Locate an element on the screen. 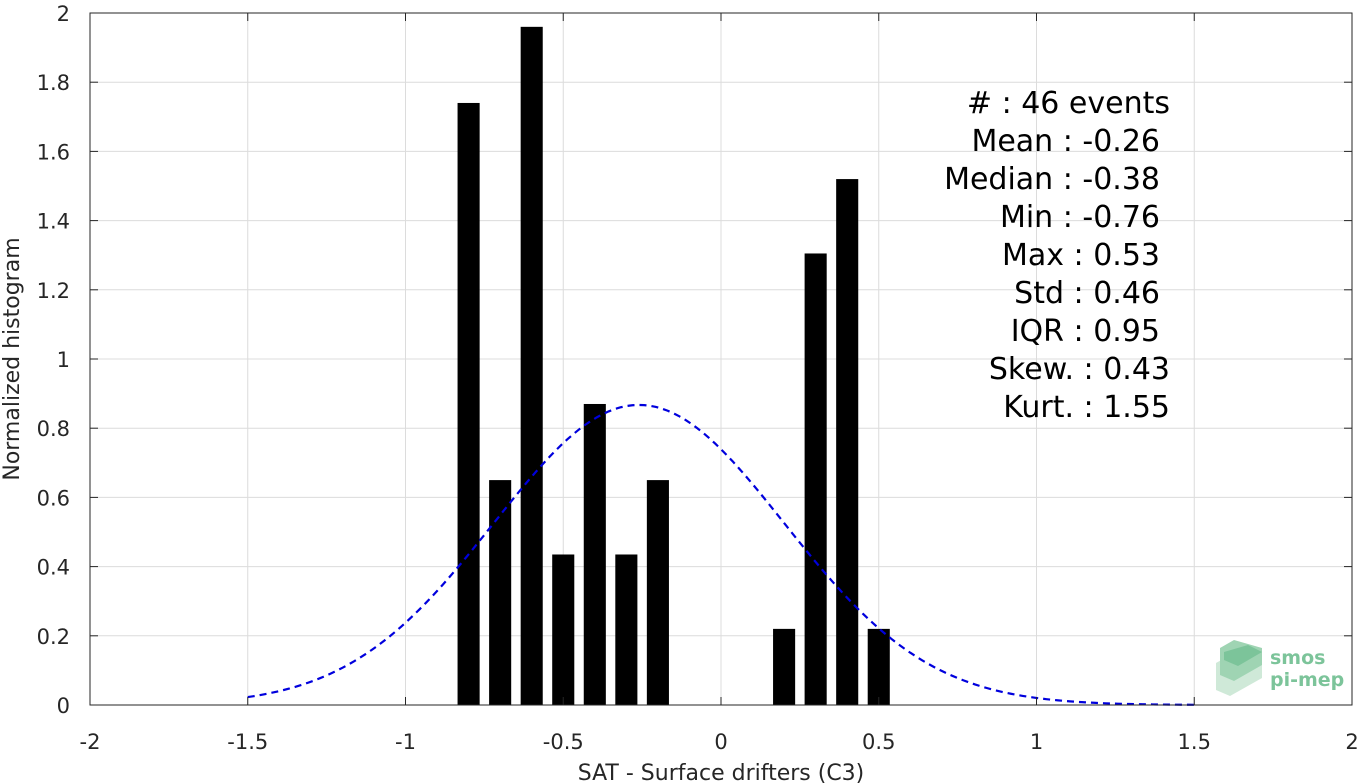  x-tick-label-1: -1.5 is located at coordinates (247, 742).